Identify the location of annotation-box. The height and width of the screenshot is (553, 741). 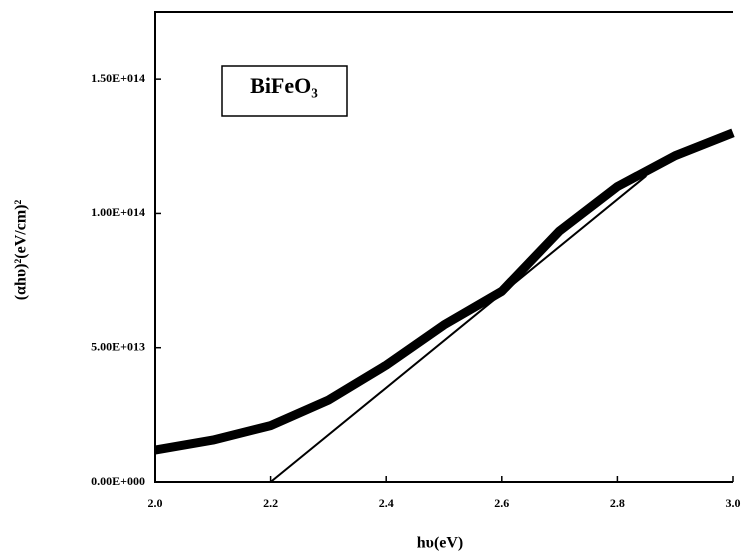
(284, 91).